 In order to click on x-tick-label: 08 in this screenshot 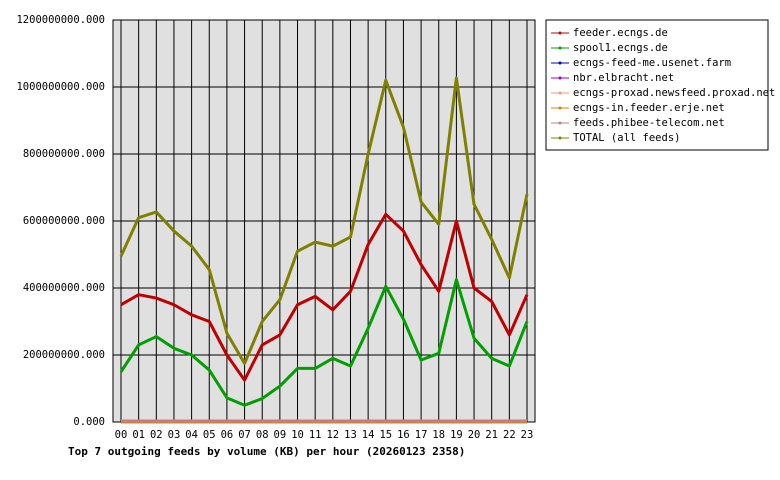, I will do `click(262, 435)`.